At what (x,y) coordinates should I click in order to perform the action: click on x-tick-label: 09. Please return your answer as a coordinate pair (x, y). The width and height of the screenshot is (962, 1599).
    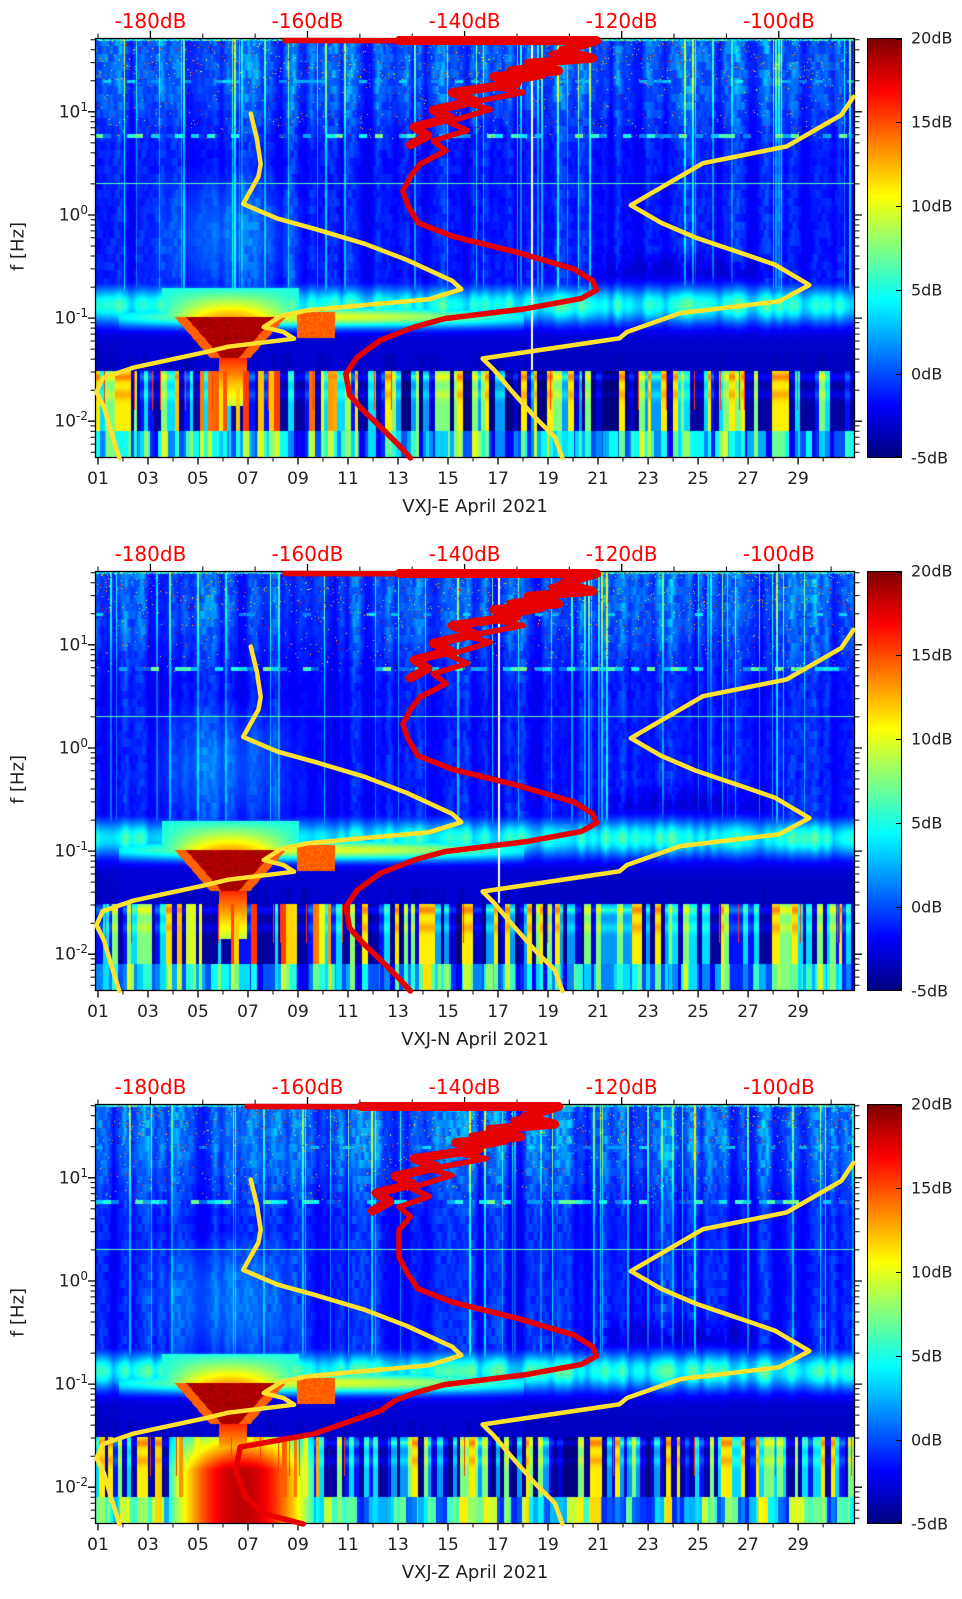
    Looking at the image, I should click on (298, 1545).